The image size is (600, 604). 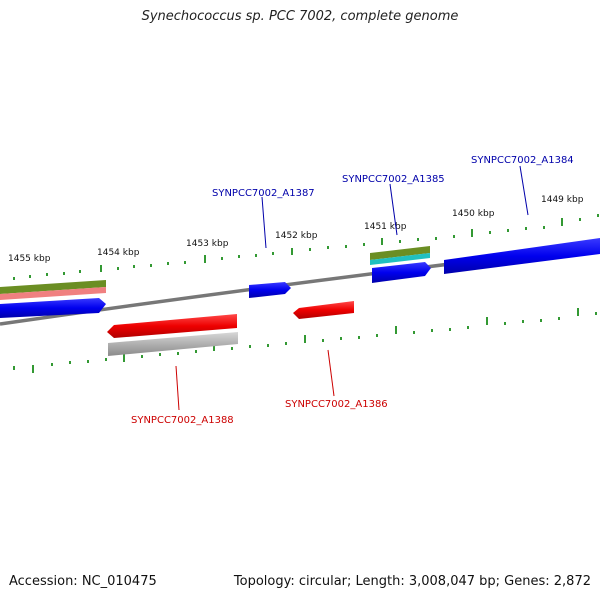 What do you see at coordinates (296, 236) in the screenshot?
I see `scale-label-1452: 1452 kbp` at bounding box center [296, 236].